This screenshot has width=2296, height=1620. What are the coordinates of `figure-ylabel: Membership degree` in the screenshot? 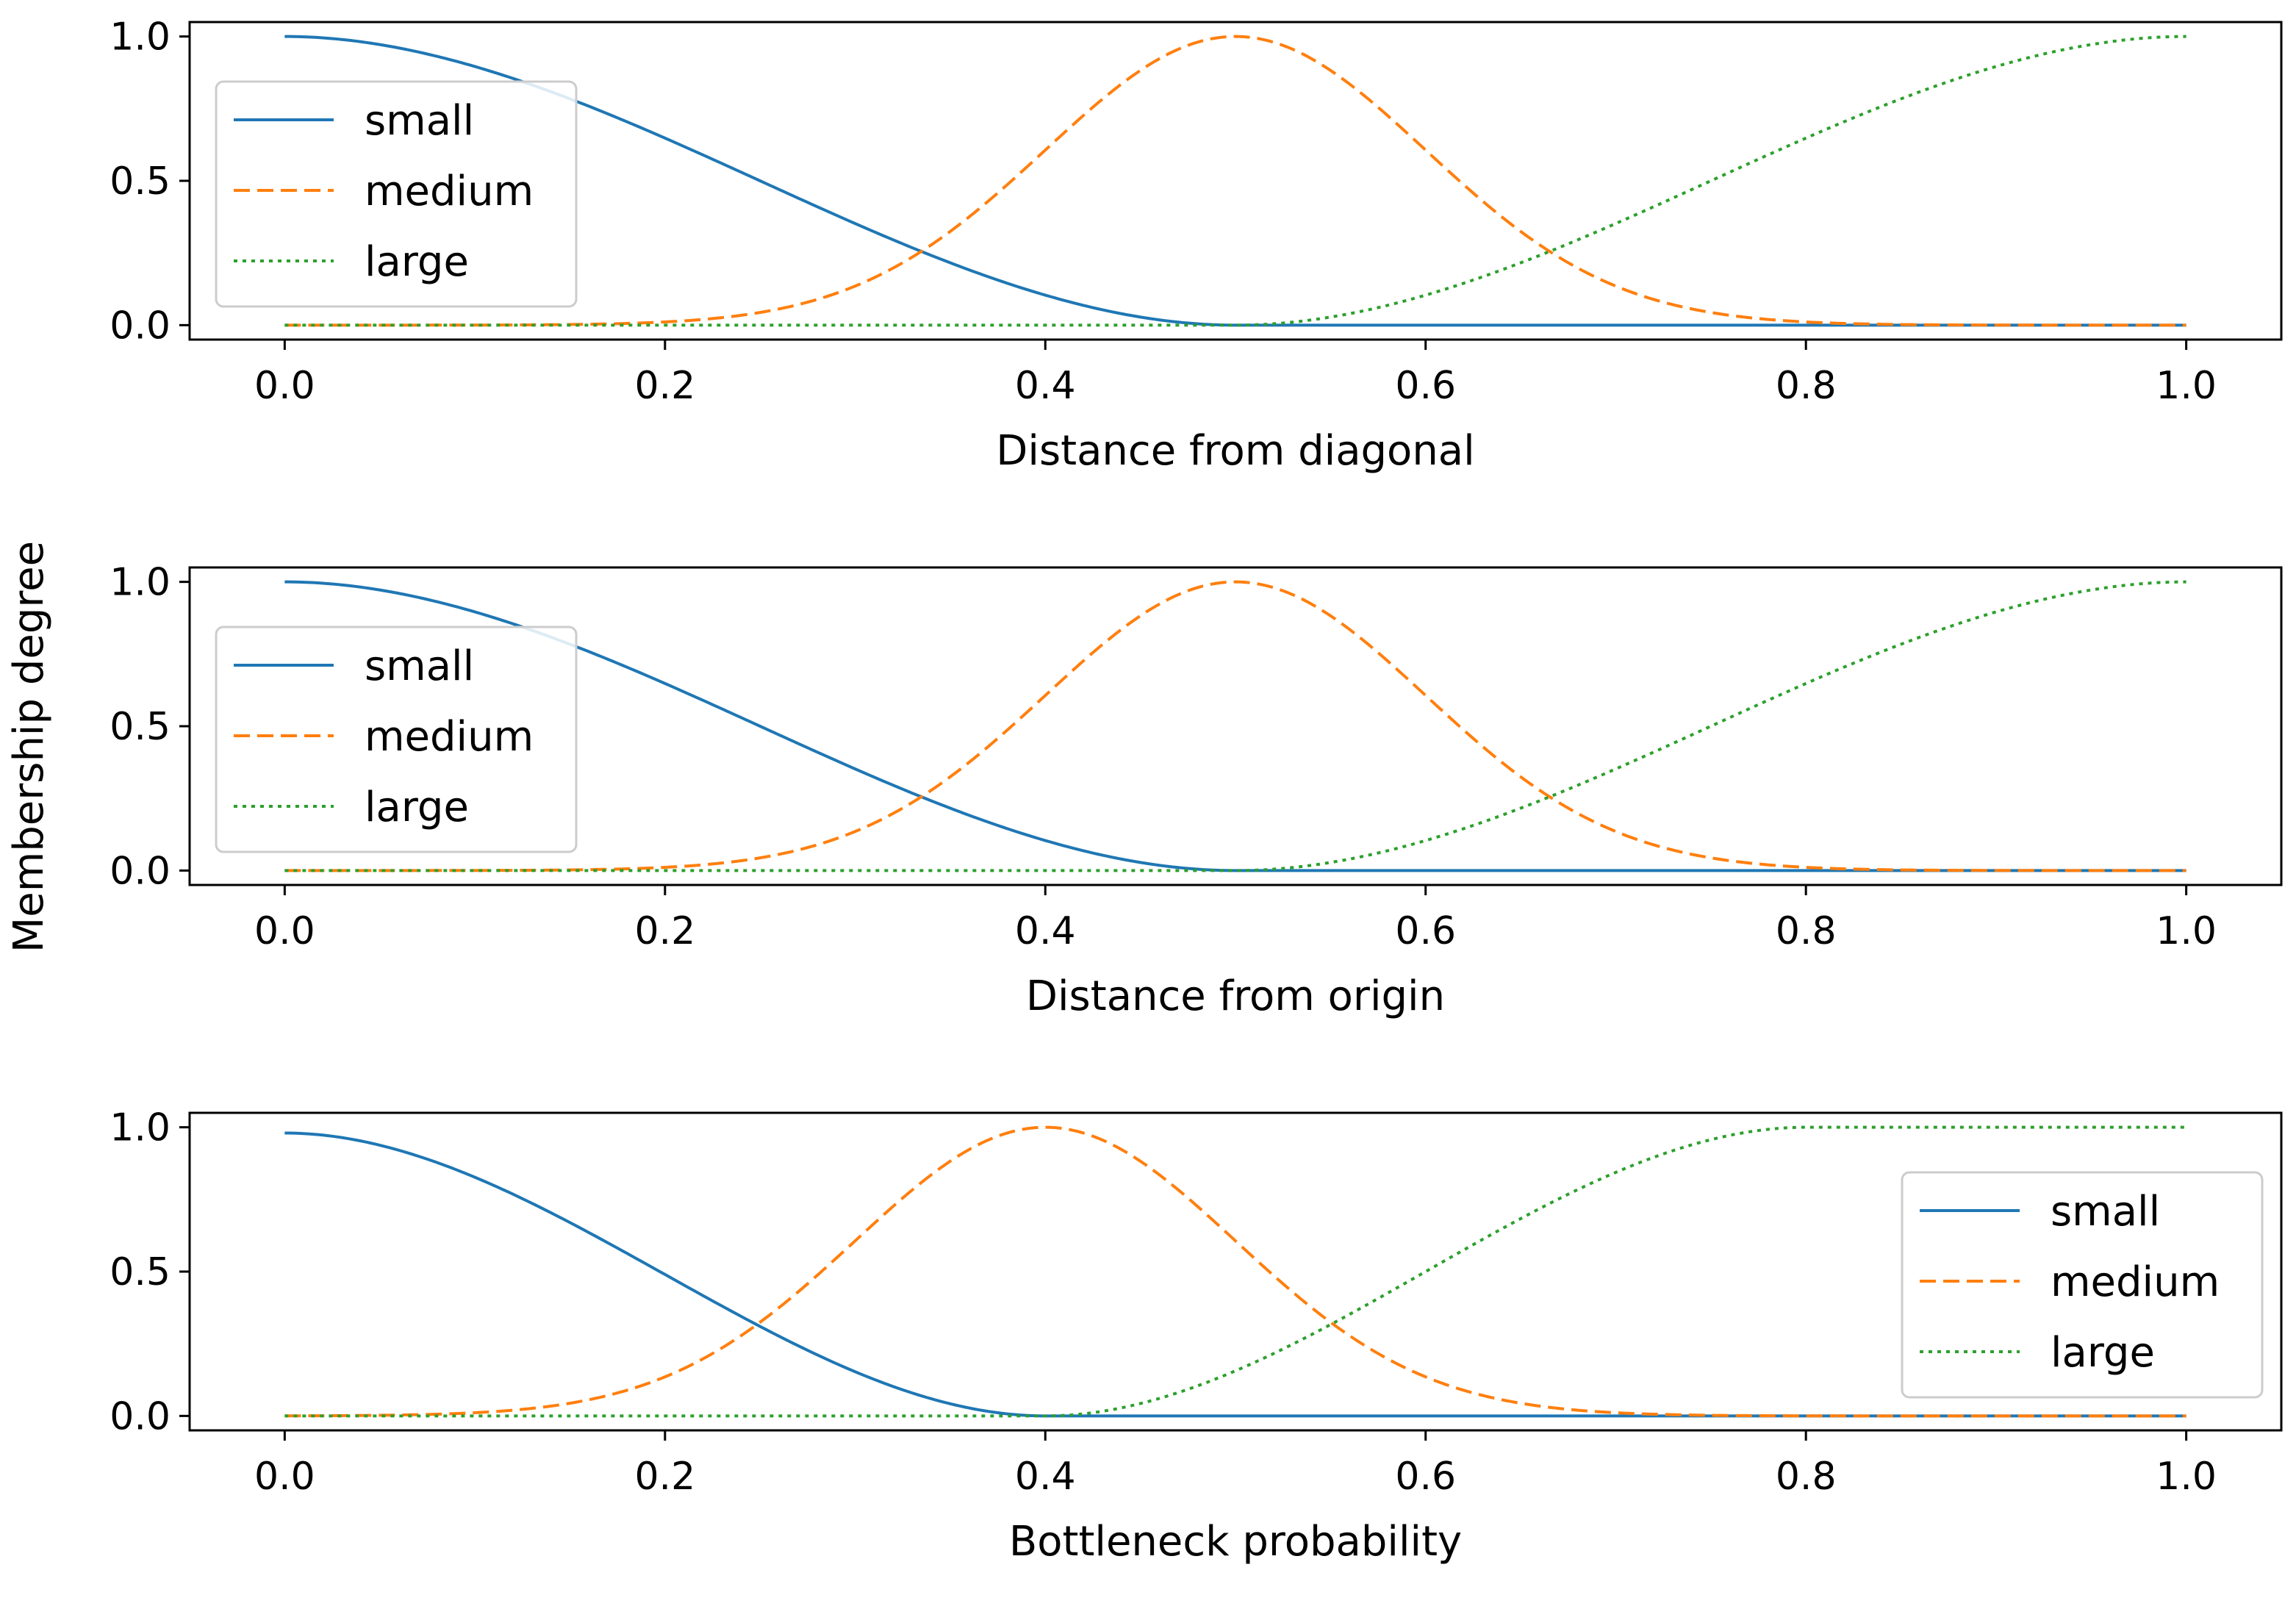 It's located at (29, 747).